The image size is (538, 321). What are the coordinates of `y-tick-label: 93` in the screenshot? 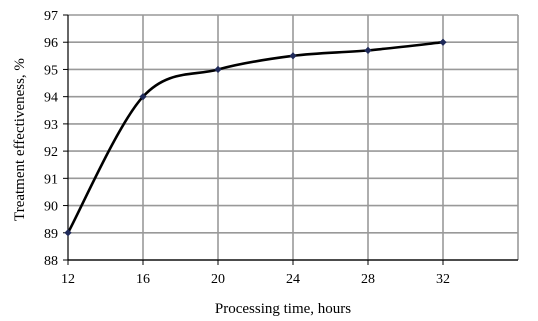 It's located at (51, 125).